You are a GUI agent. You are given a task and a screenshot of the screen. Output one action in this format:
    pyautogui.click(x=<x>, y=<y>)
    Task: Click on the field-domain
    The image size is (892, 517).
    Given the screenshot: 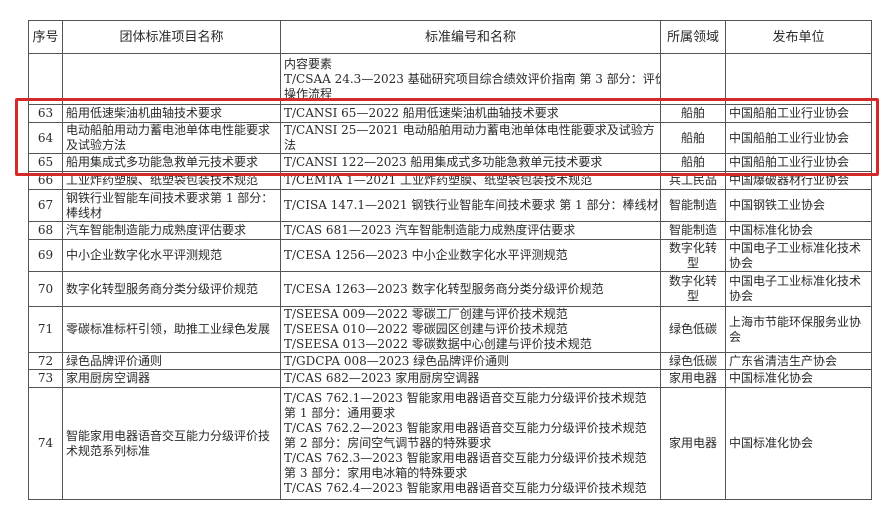 What is the action you would take?
    pyautogui.click(x=693, y=79)
    